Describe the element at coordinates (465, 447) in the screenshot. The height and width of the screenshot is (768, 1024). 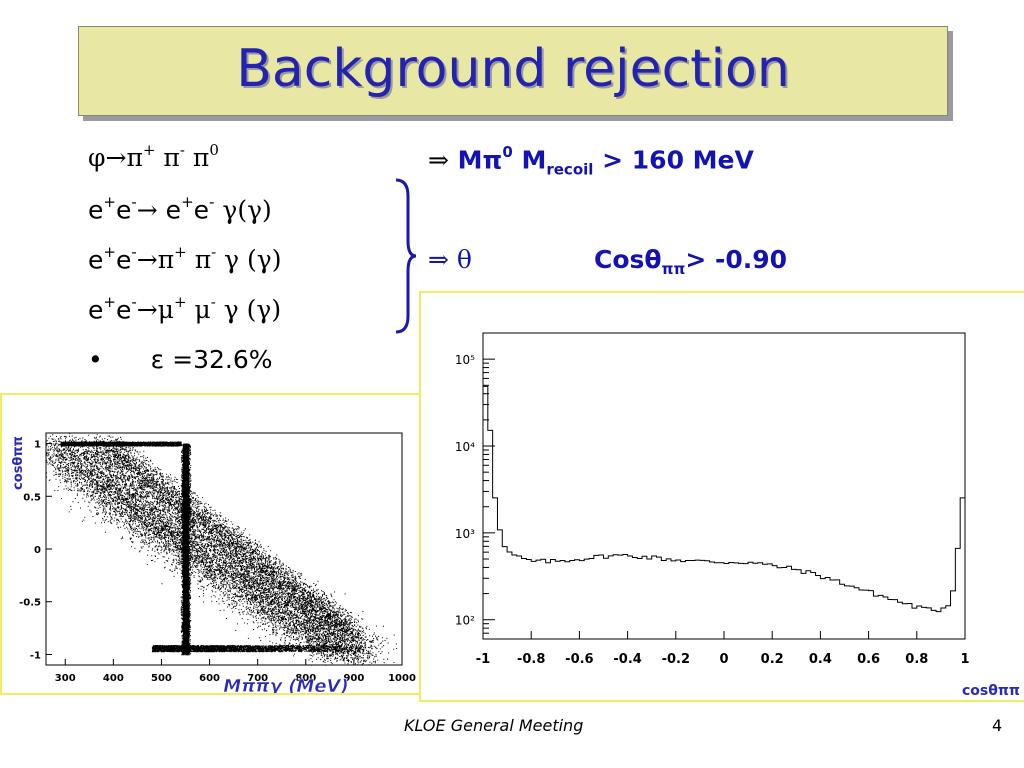
I see `y-tick-label: 10⁴` at that location.